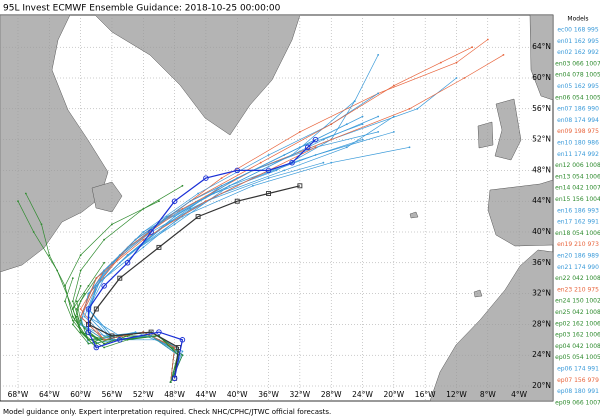  I want to click on legend-entry: en13 054 1006, so click(577, 176).